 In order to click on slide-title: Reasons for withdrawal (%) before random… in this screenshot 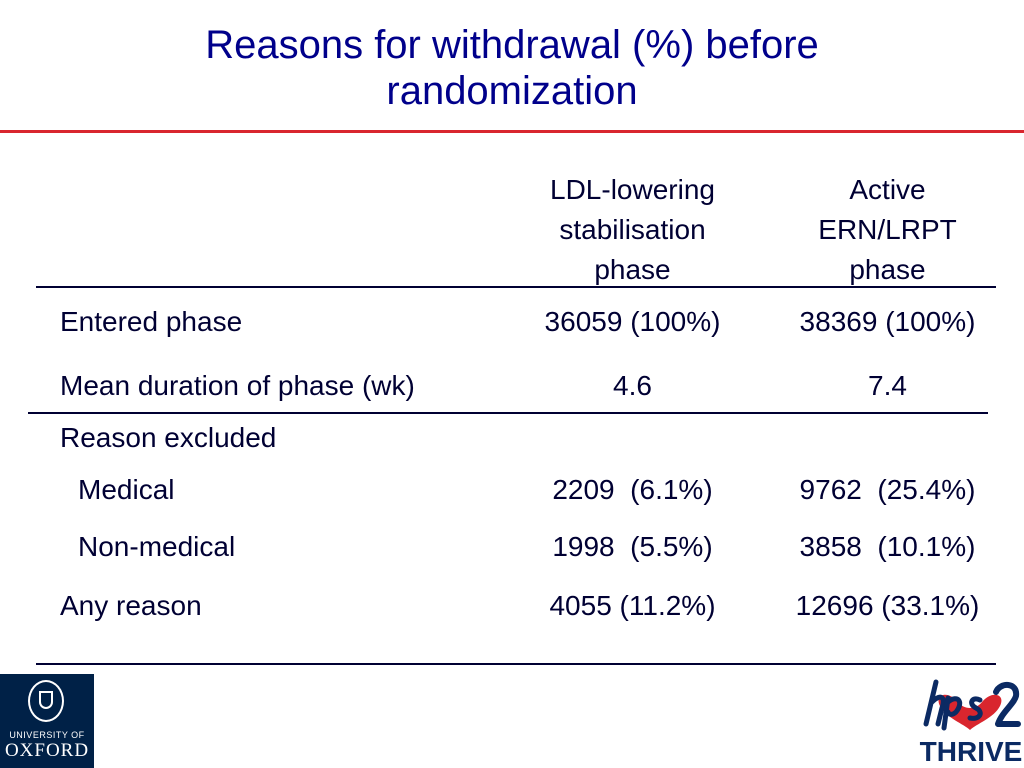, I will do `click(512, 68)`.